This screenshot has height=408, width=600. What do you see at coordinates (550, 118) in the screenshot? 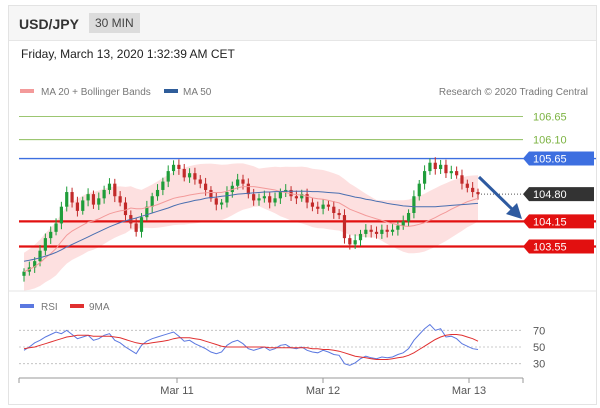
I see `resistance-value-label: 106.65` at bounding box center [550, 118].